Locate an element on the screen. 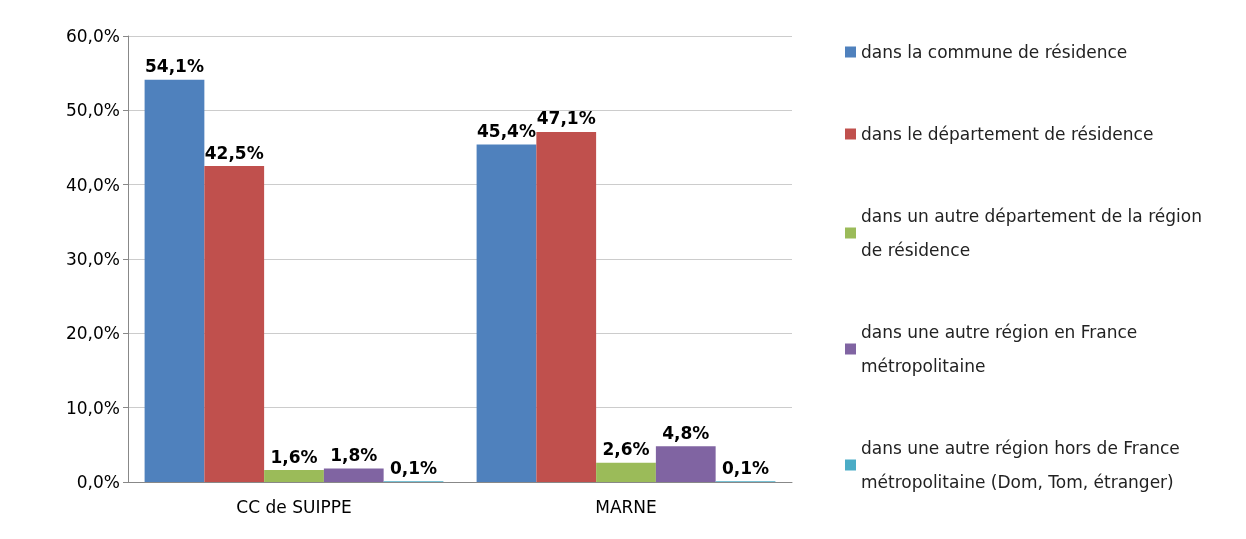 This screenshot has height=539, width=1246. y-tick-label: 20,0% is located at coordinates (92, 333).